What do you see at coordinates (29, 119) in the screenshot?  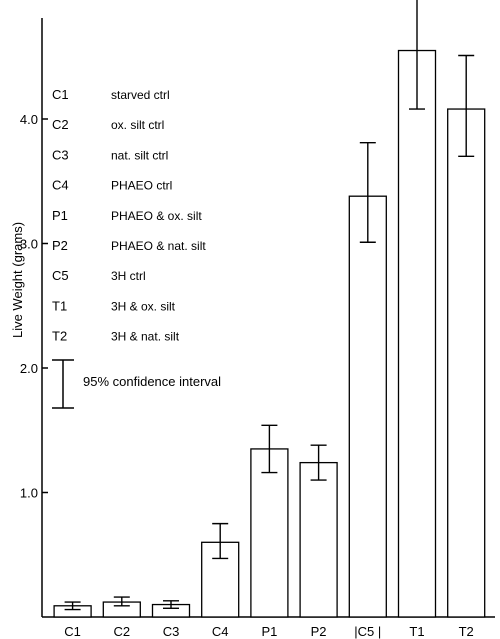 I see `y-tick-label: 4.0` at bounding box center [29, 119].